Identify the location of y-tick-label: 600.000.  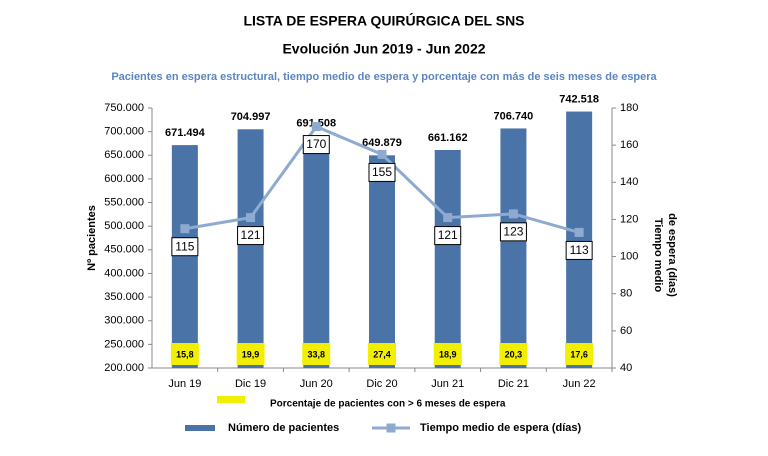
(124, 179).